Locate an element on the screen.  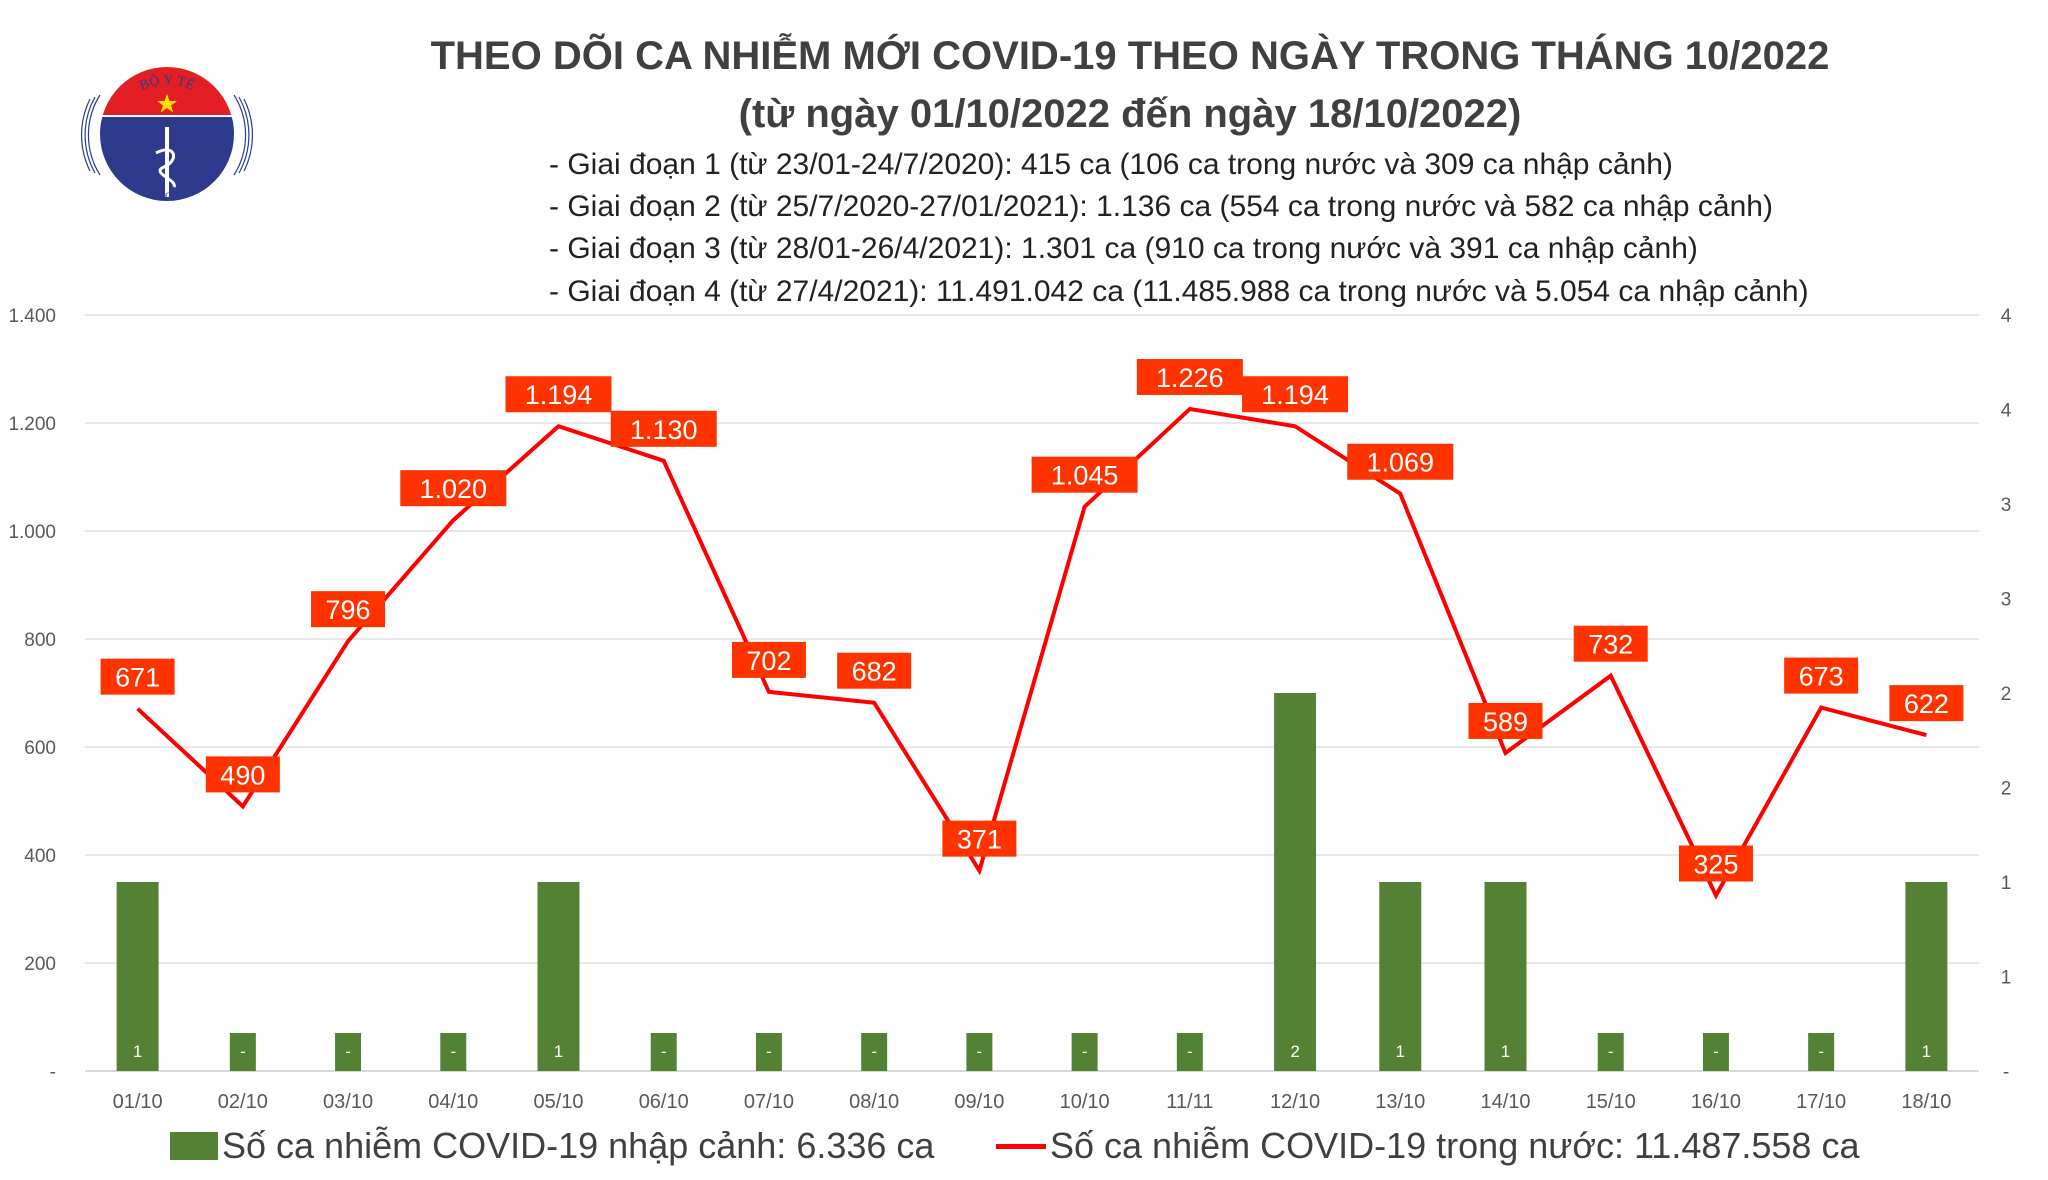
line-data-label: 1.069 is located at coordinates (1400, 463).